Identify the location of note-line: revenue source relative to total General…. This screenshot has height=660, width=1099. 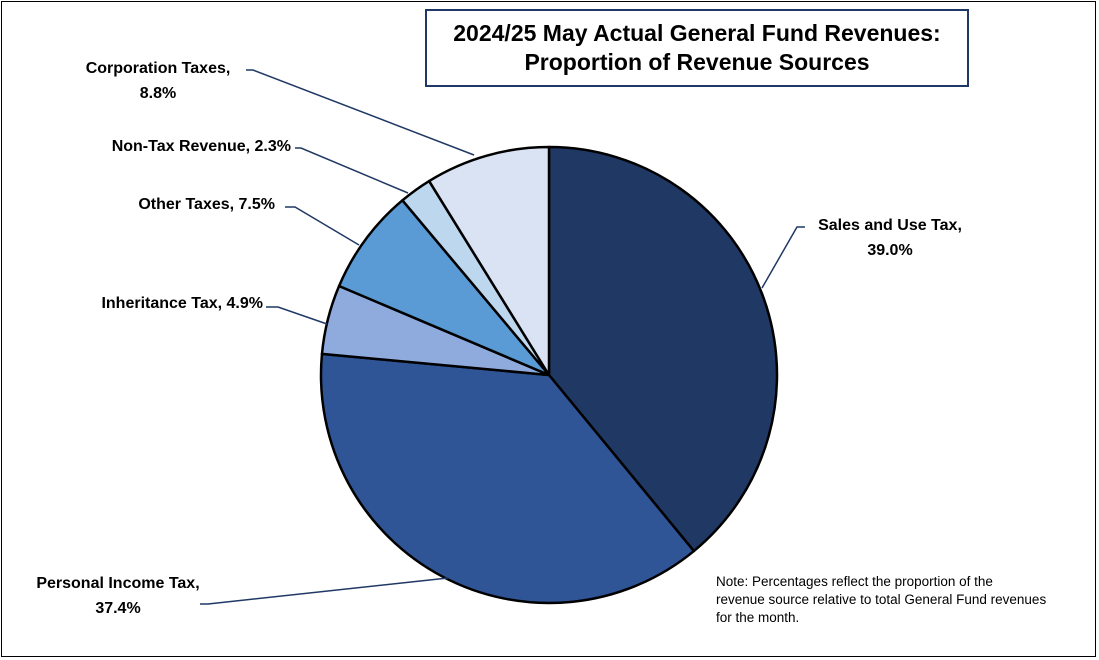
(881, 599).